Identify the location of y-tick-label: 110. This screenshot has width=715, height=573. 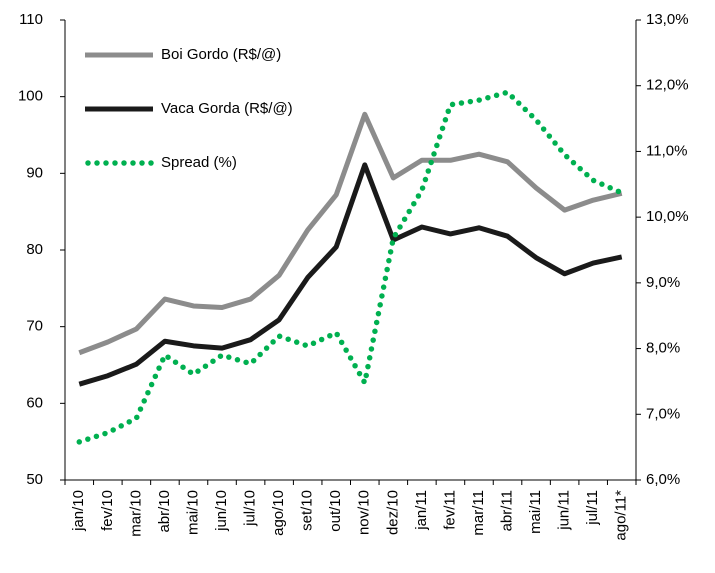
(31, 19).